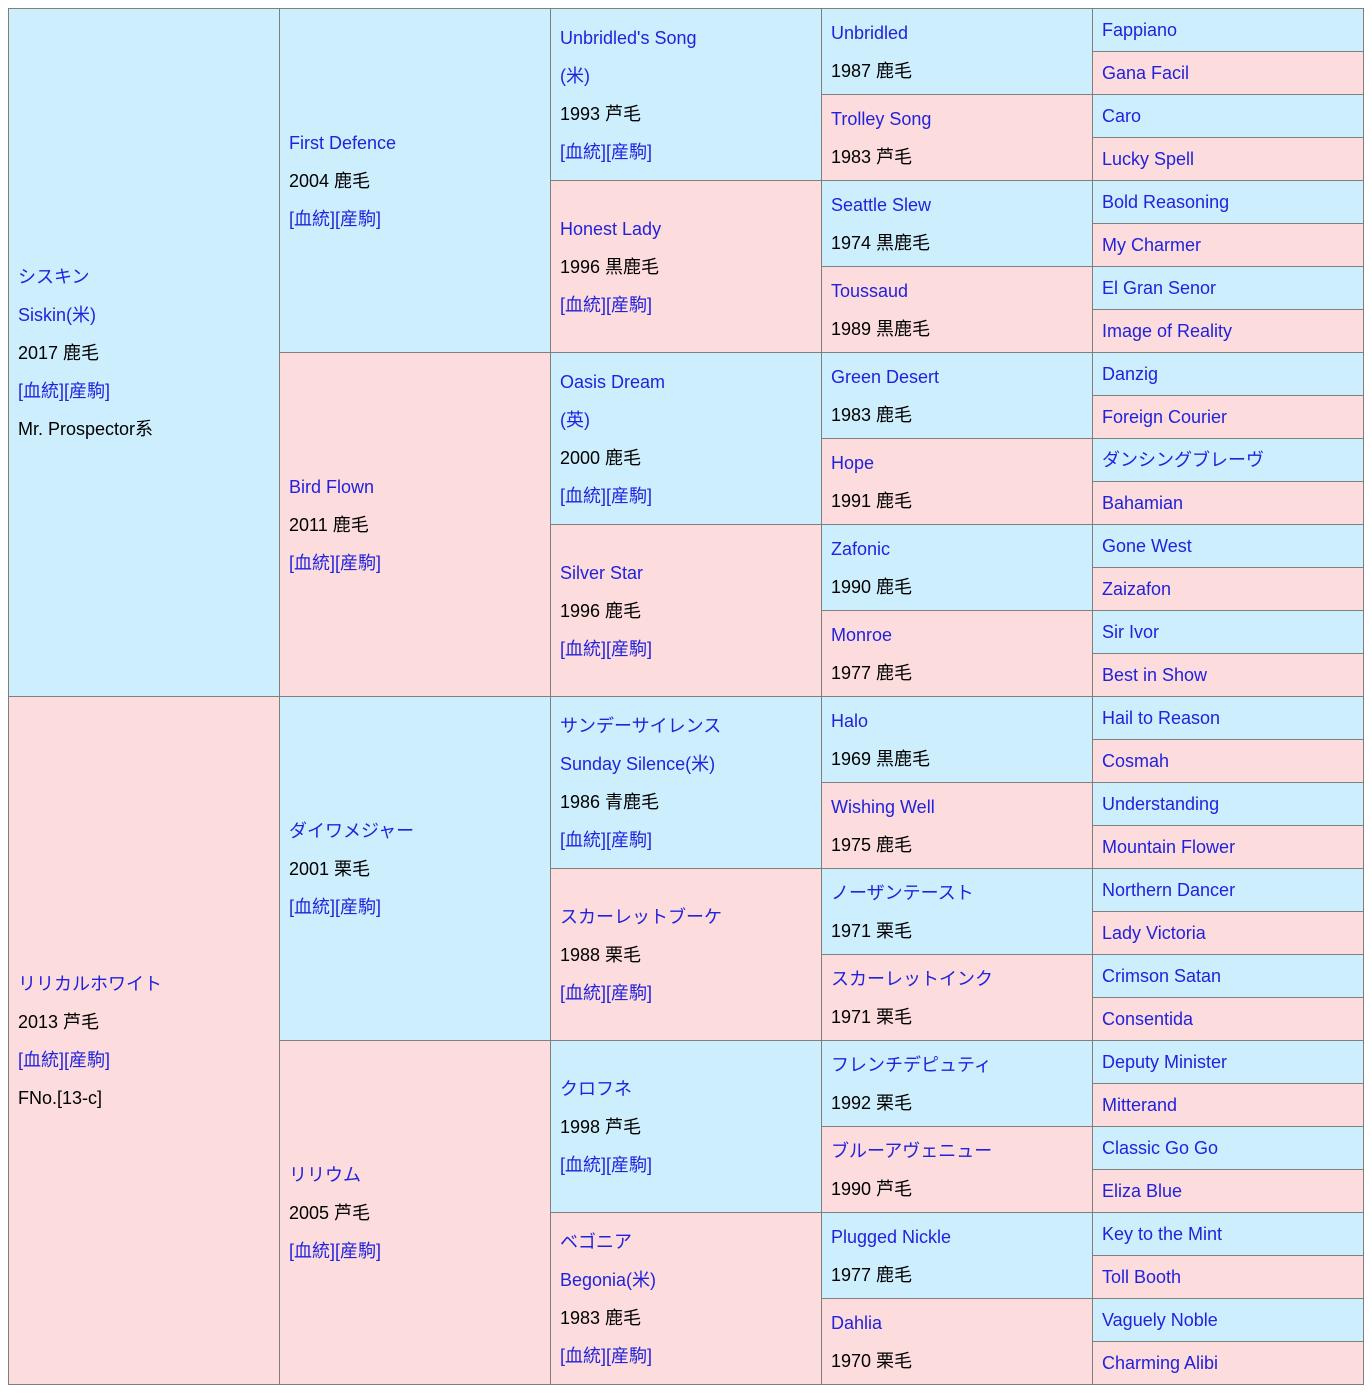 Image resolution: width=1372 pixels, height=1393 pixels. Describe the element at coordinates (611, 228) in the screenshot. I see `horse-name-link: Honest Lady` at that location.